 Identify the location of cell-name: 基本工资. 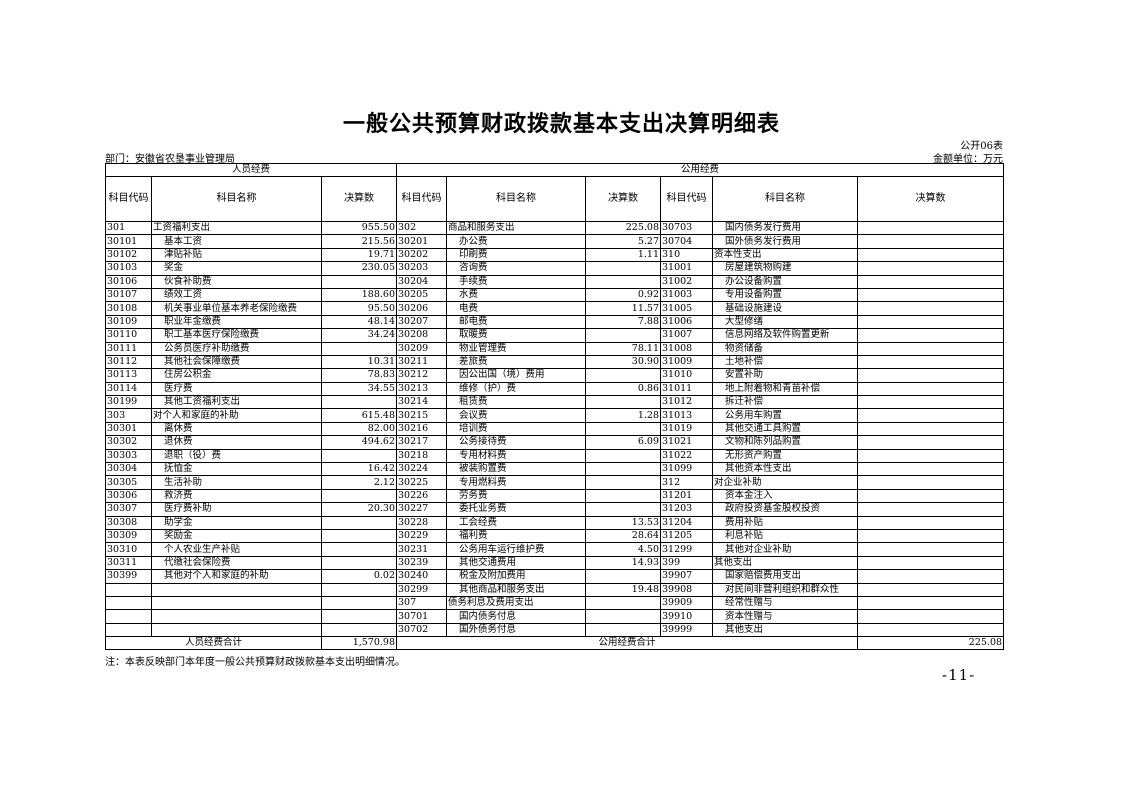
(236, 241).